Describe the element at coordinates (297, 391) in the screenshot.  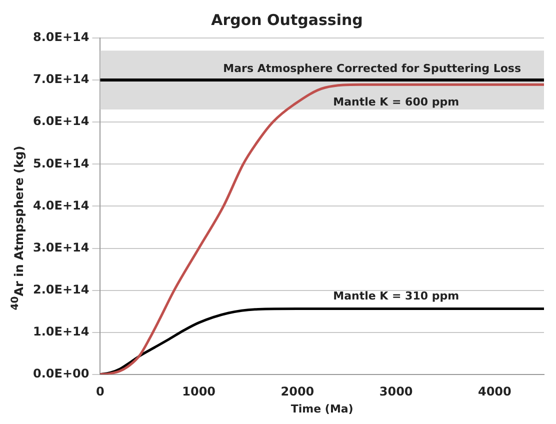
I see `x-tick-label: 2000` at that location.